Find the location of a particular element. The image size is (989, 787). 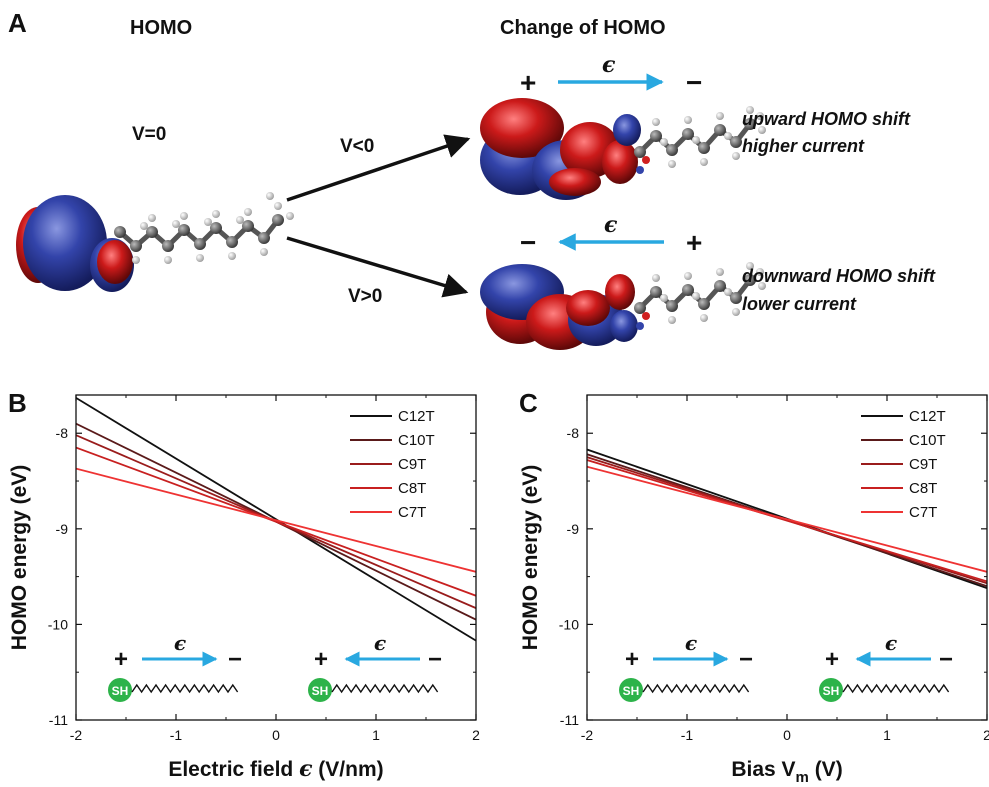

caption-higher-current: higher current is located at coordinates (803, 146).